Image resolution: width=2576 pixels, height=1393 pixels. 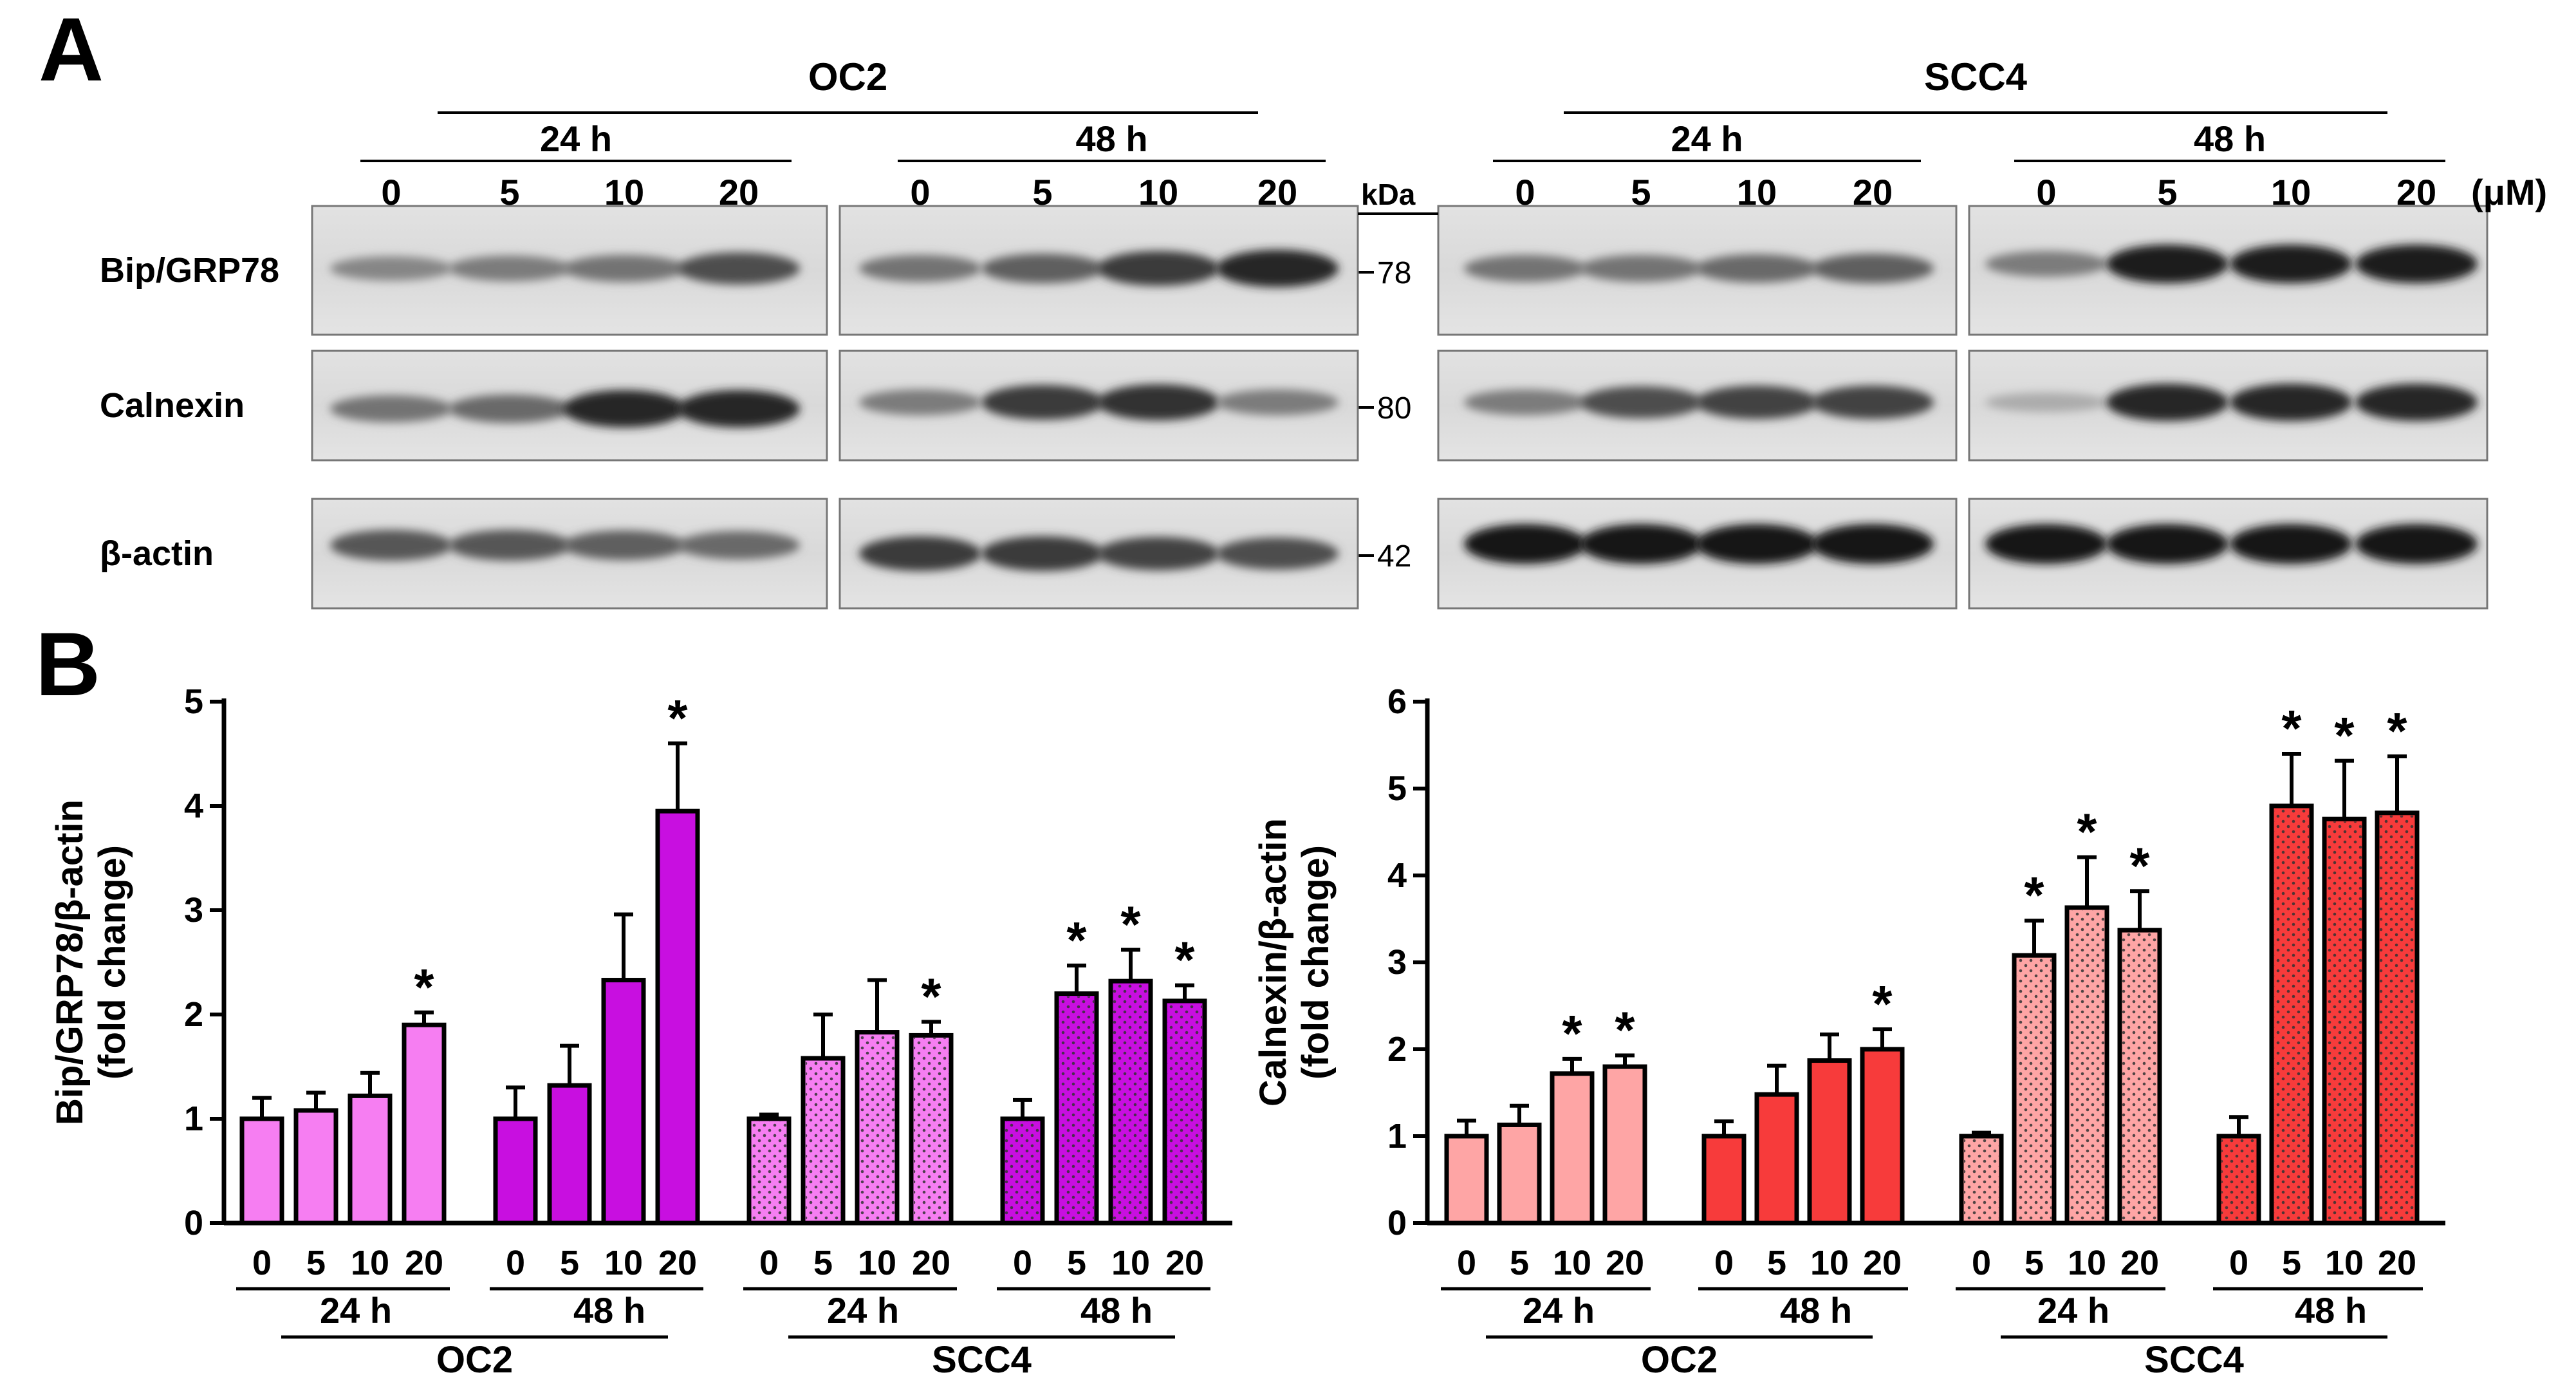 What do you see at coordinates (173, 405) in the screenshot?
I see `protein-label: Calnexin` at bounding box center [173, 405].